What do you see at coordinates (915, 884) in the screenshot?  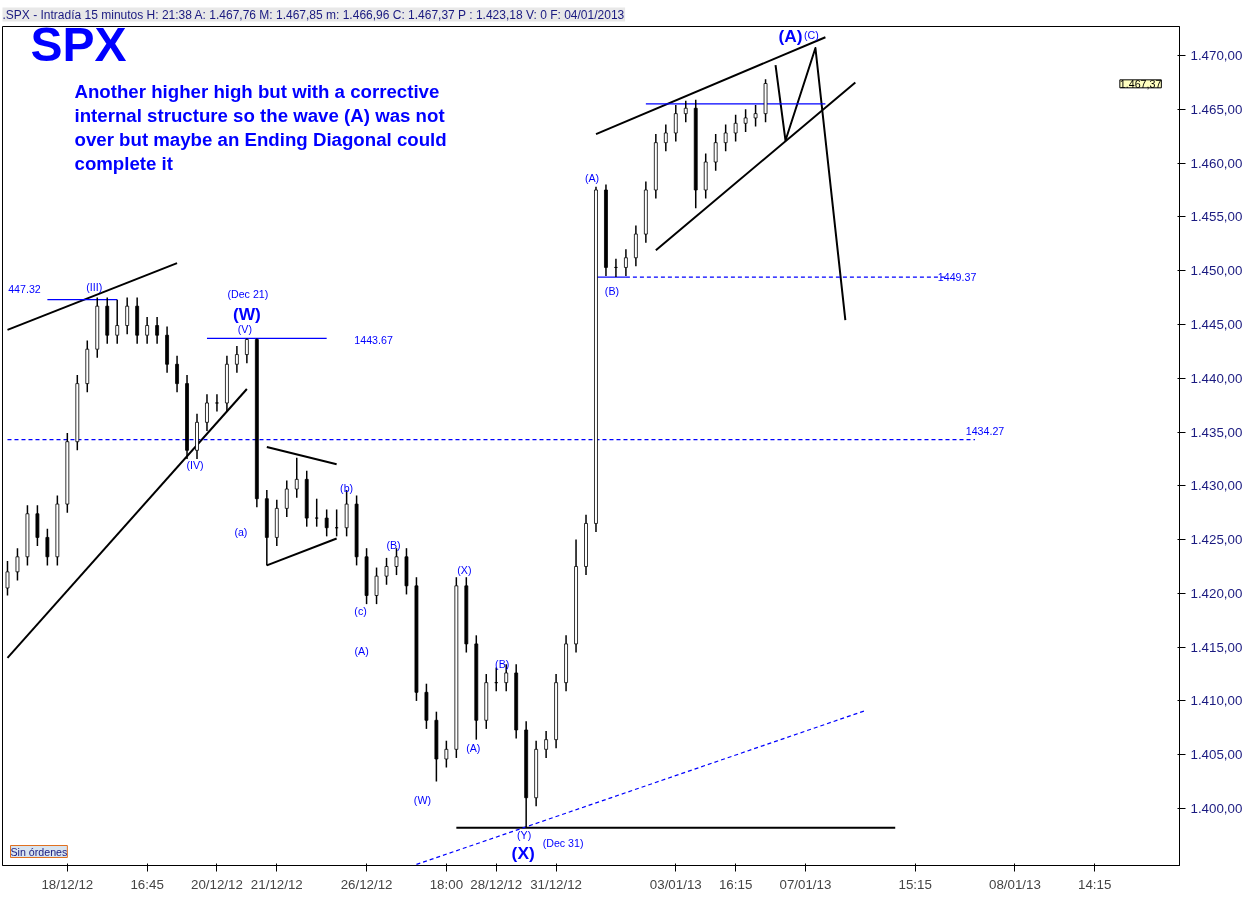 I see `x-tick-label: 15:15` at bounding box center [915, 884].